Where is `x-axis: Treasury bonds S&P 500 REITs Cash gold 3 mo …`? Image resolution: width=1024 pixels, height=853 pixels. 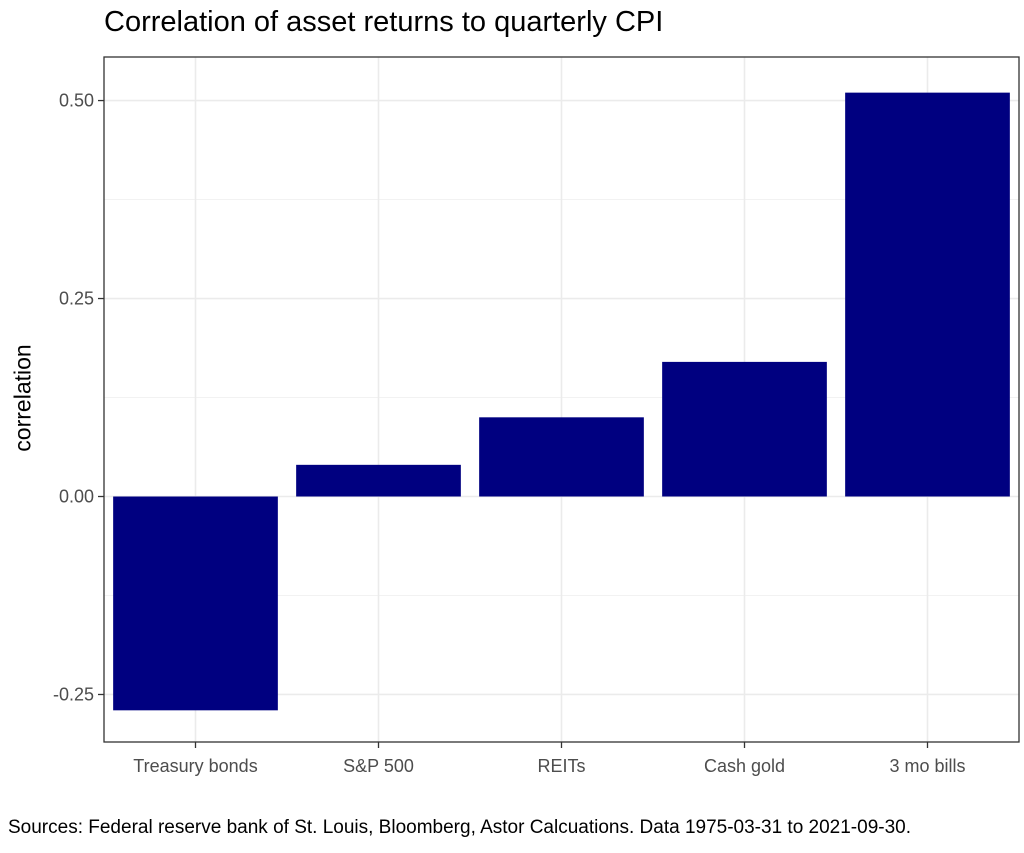 x-axis: Treasury bonds S&P 500 REITs Cash gold 3 mo … is located at coordinates (549, 759).